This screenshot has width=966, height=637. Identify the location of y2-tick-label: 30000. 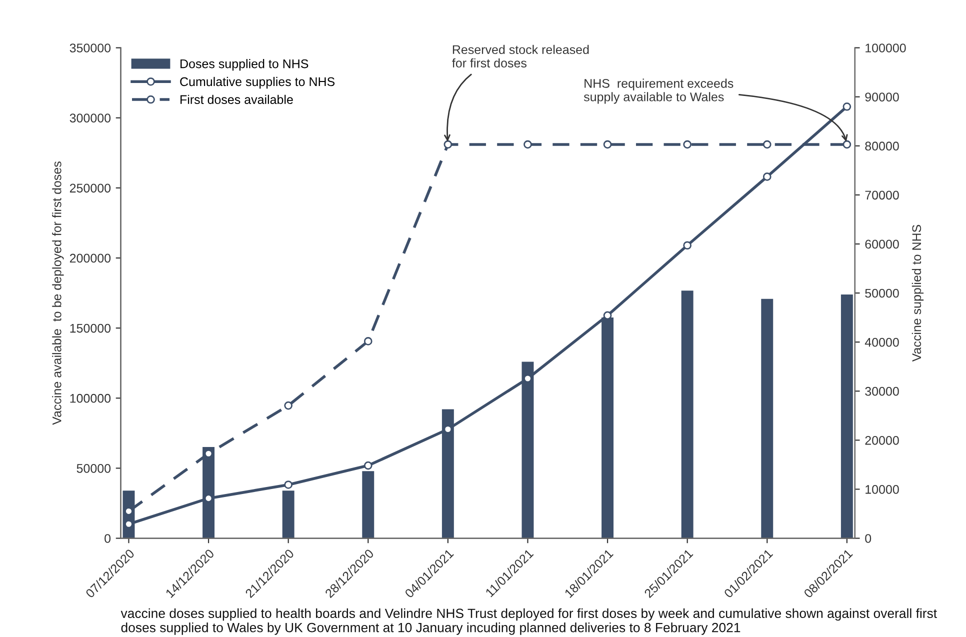
(882, 391).